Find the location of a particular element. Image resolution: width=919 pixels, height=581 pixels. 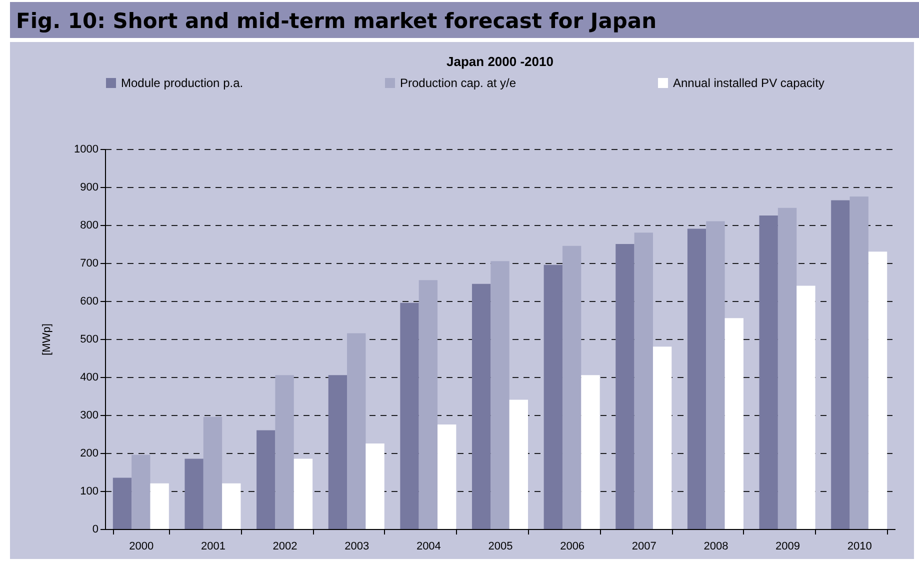

legend-label: Production cap. at y/e is located at coordinates (458, 83).